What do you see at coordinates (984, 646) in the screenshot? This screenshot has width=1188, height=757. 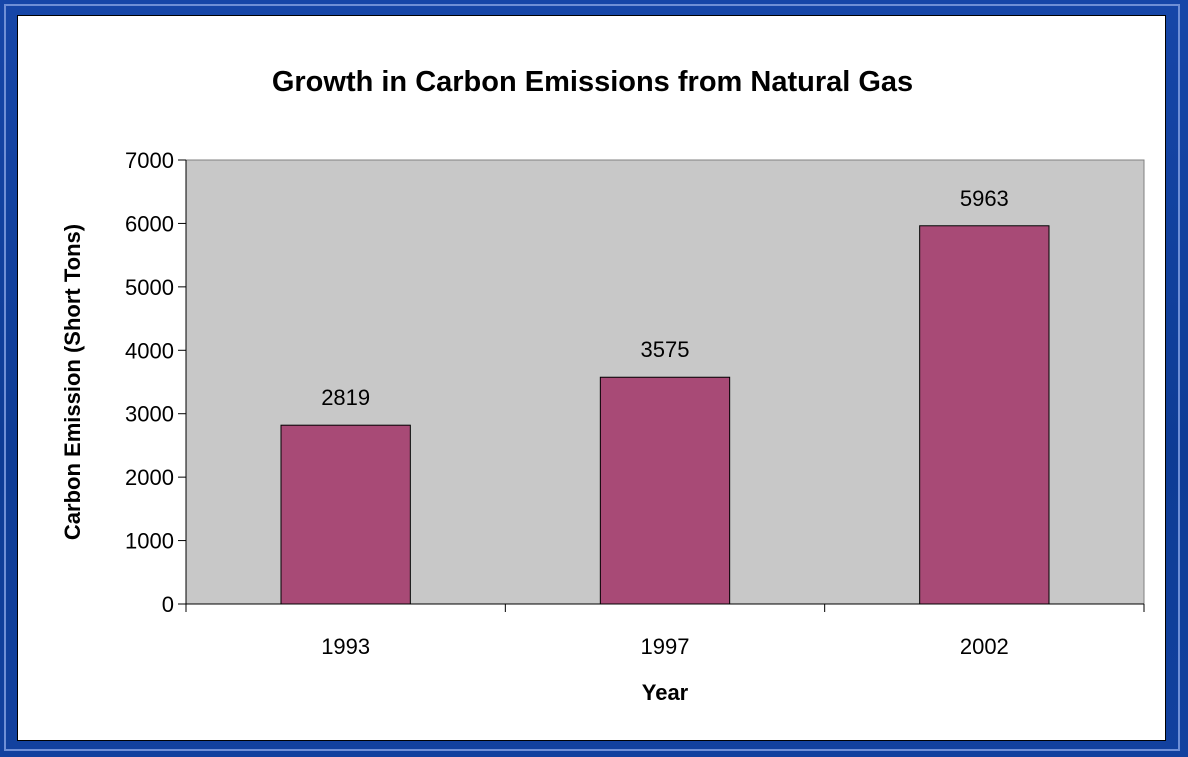 I see `x-tick-label: 2002` at bounding box center [984, 646].